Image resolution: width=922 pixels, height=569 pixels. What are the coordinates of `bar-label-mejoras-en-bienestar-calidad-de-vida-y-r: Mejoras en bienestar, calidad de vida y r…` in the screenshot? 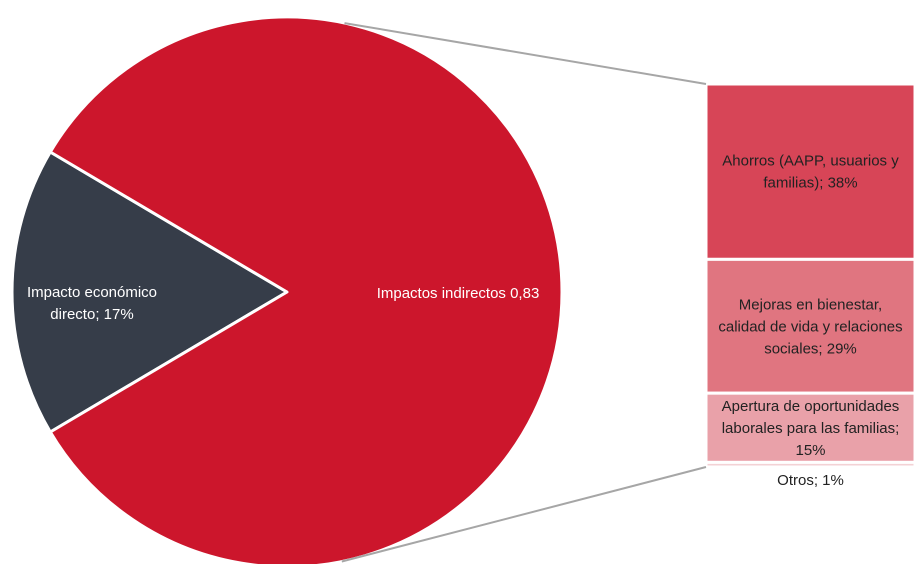 It's located at (810, 326).